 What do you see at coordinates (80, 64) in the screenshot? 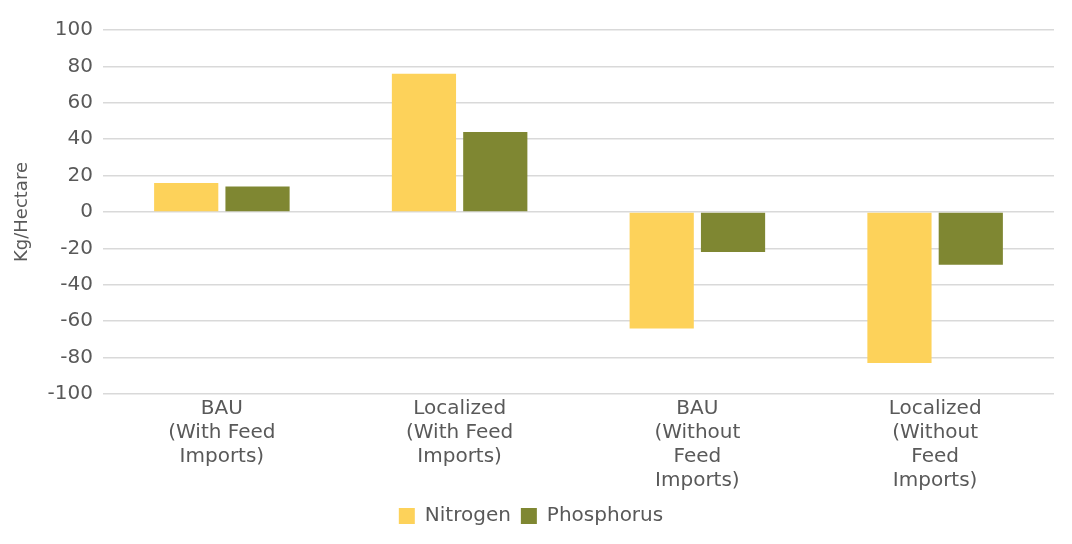
I see `y-tick-label: 80` at bounding box center [80, 64].